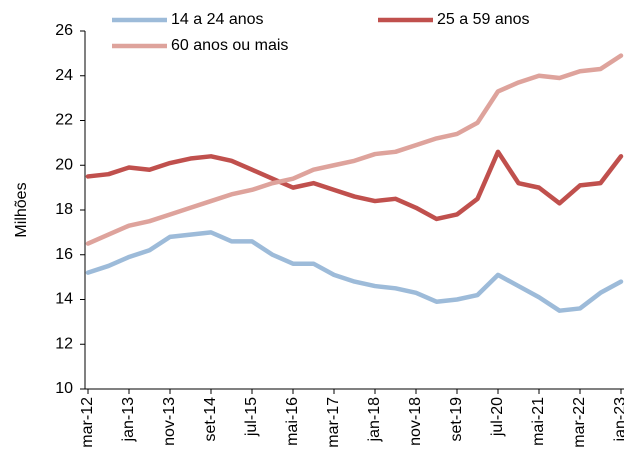 The height and width of the screenshot is (471, 624). Describe the element at coordinates (64, 343) in the screenshot. I see `y-tick-label: 12` at that location.